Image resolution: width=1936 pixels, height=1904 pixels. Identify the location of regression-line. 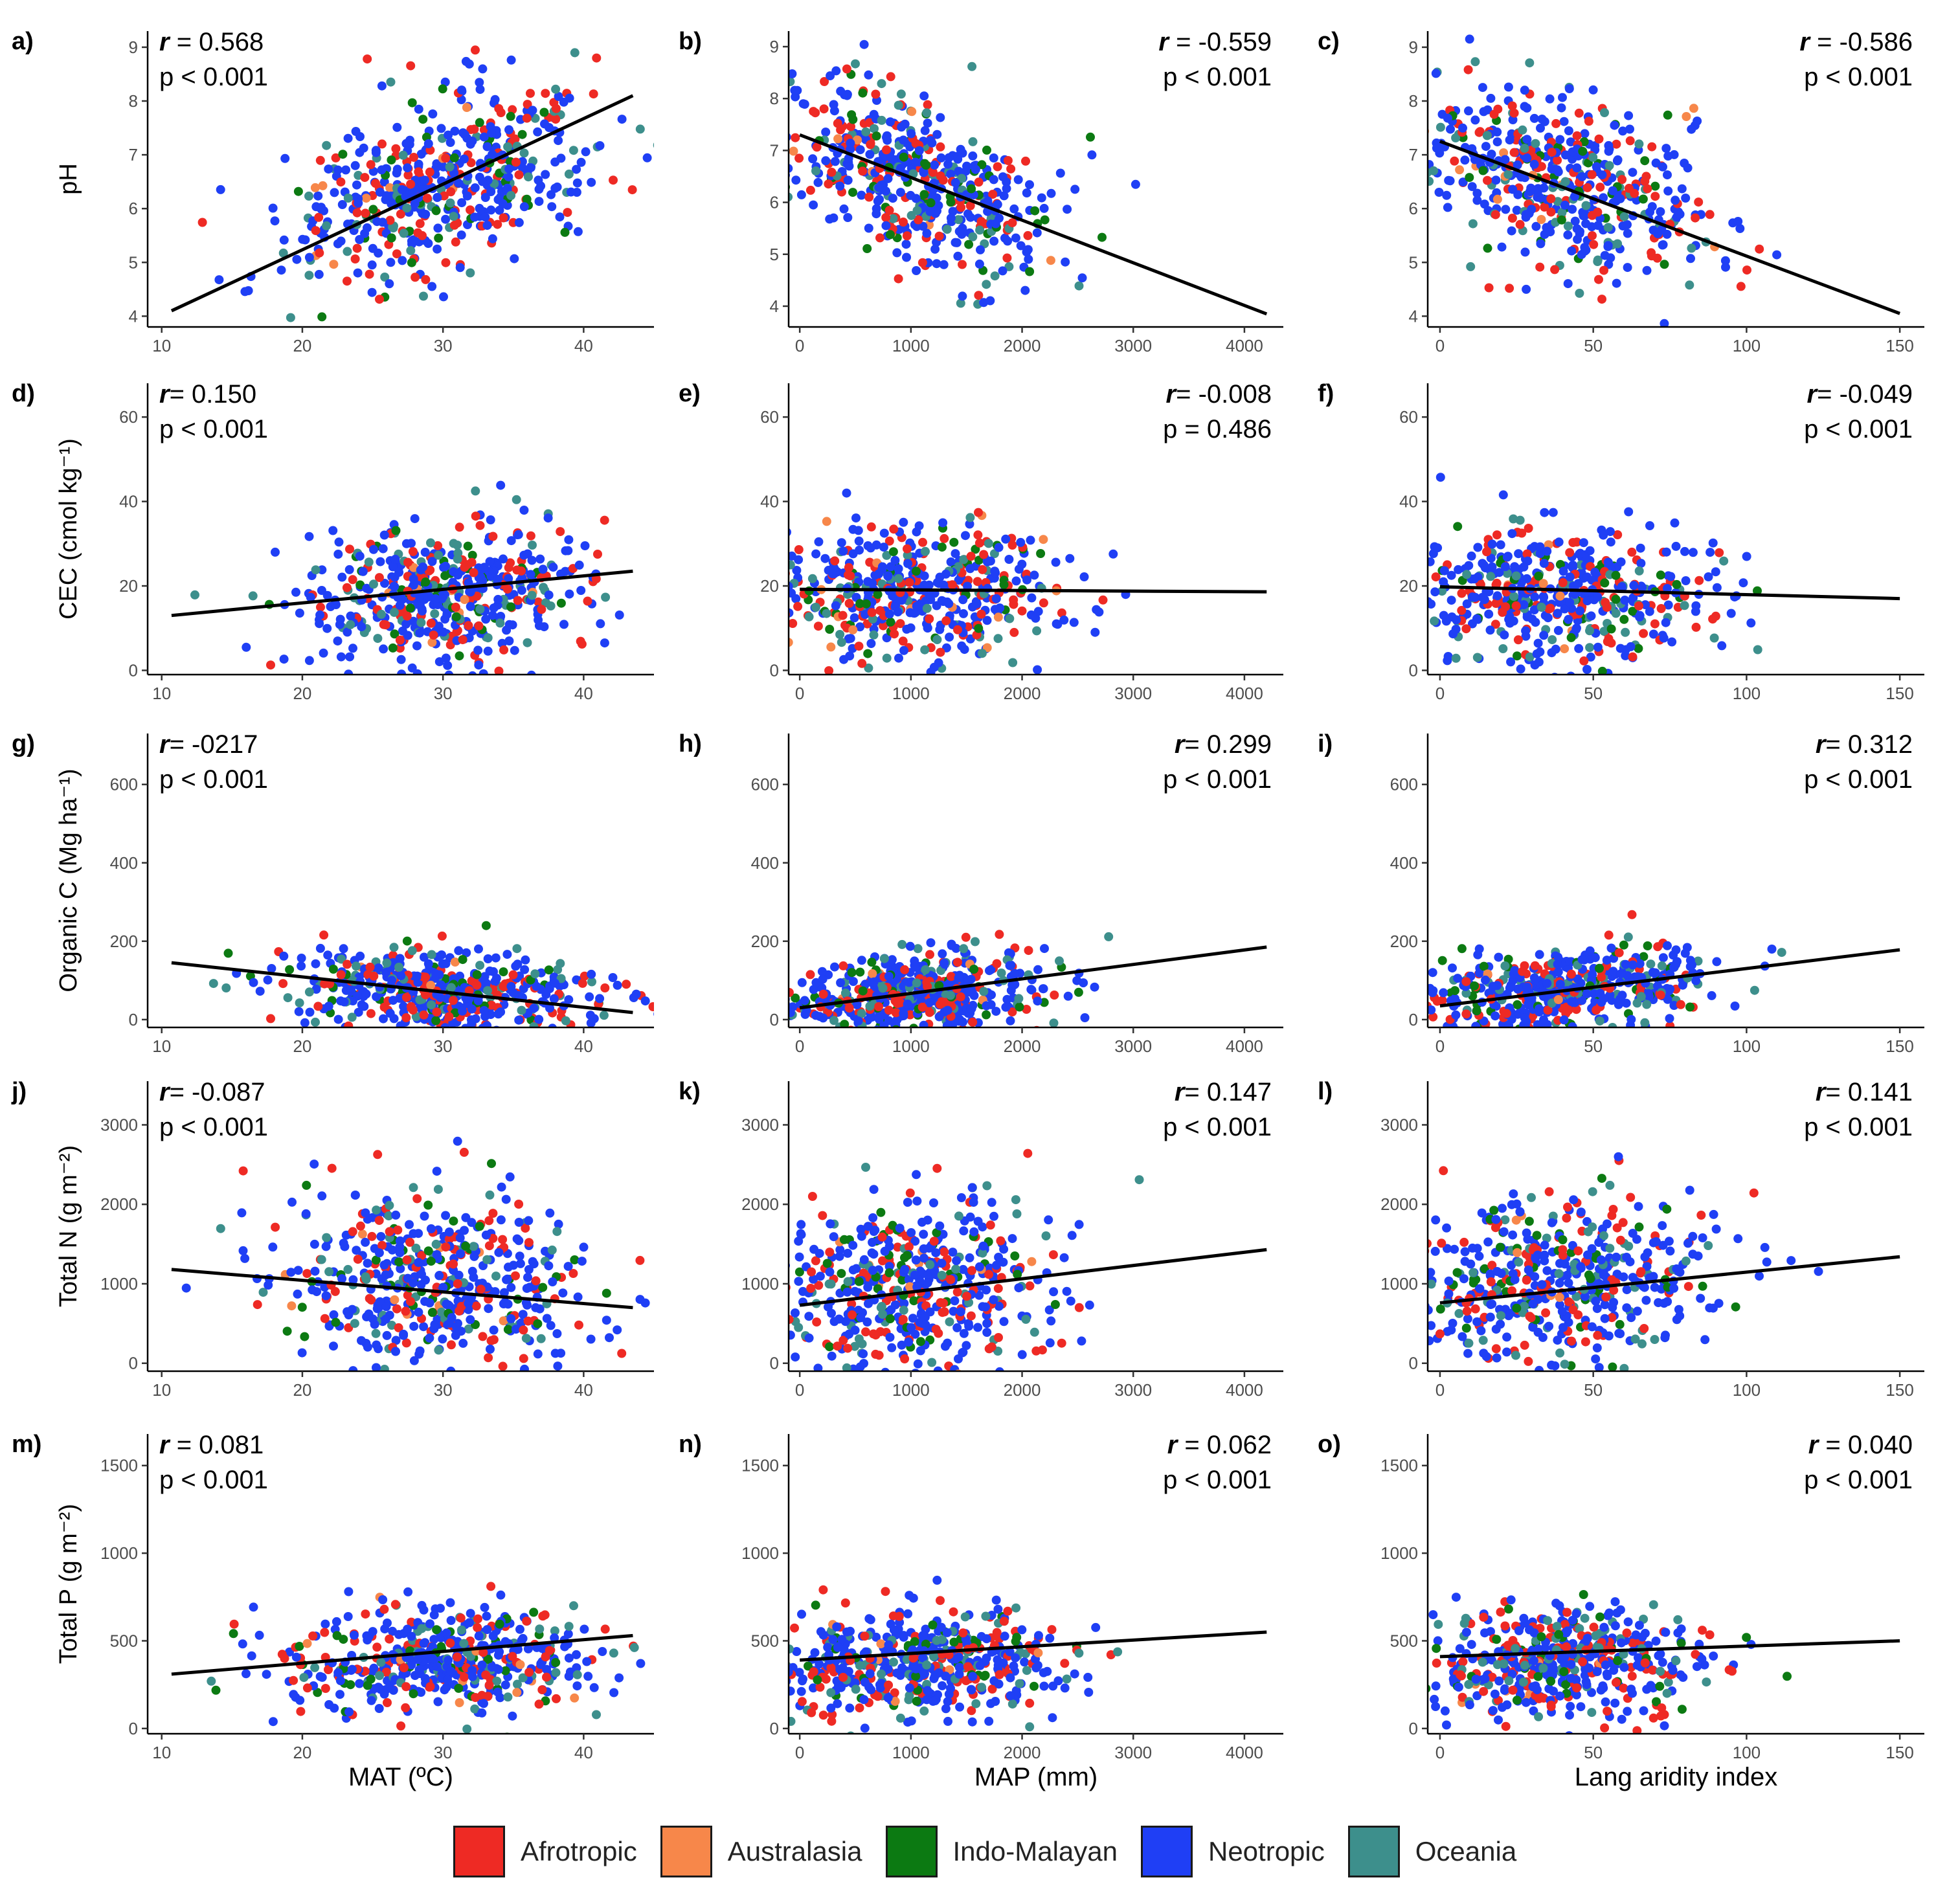
(402, 203).